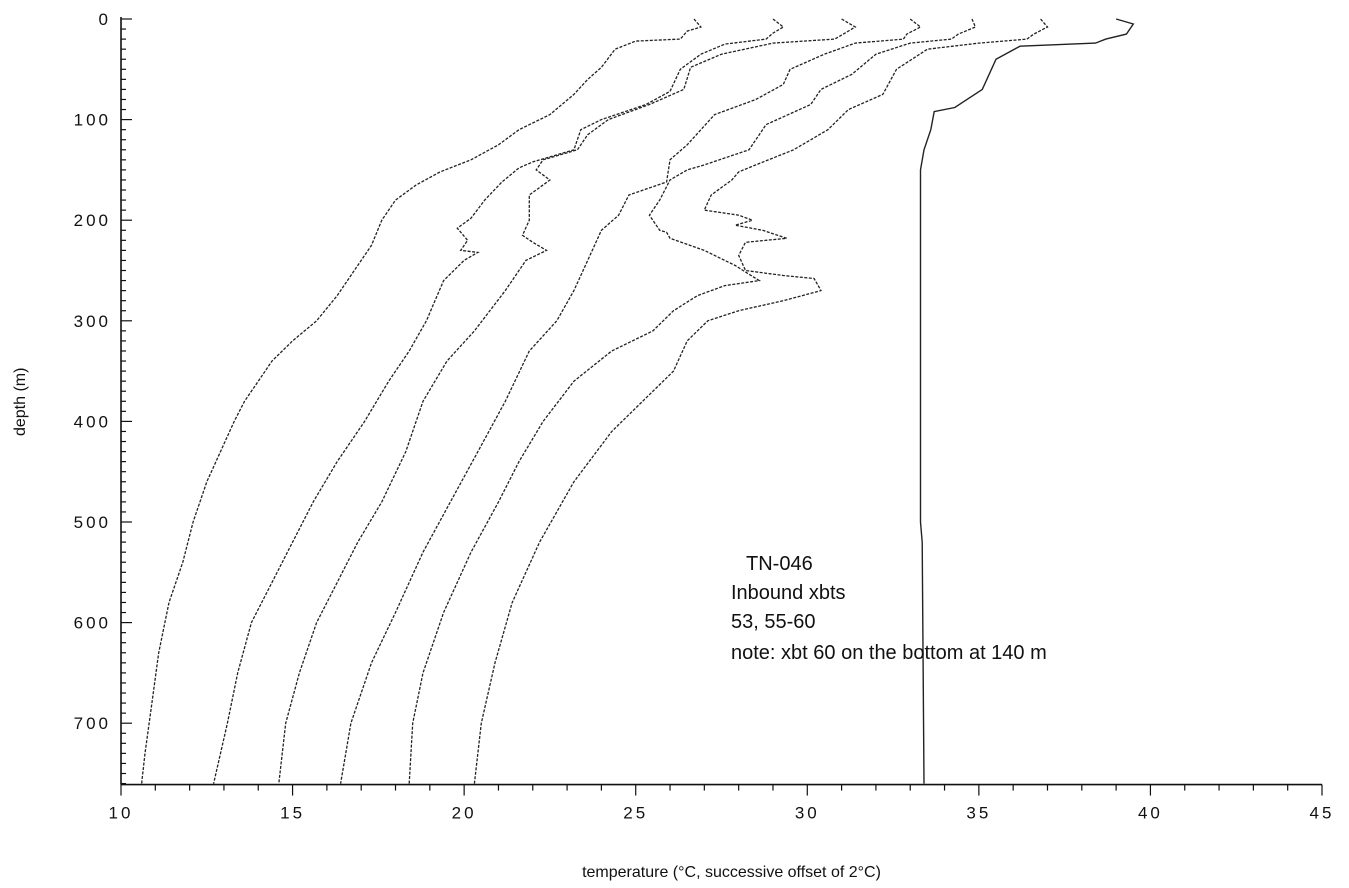  I want to click on annotation-cruise: TN-046, so click(779, 564).